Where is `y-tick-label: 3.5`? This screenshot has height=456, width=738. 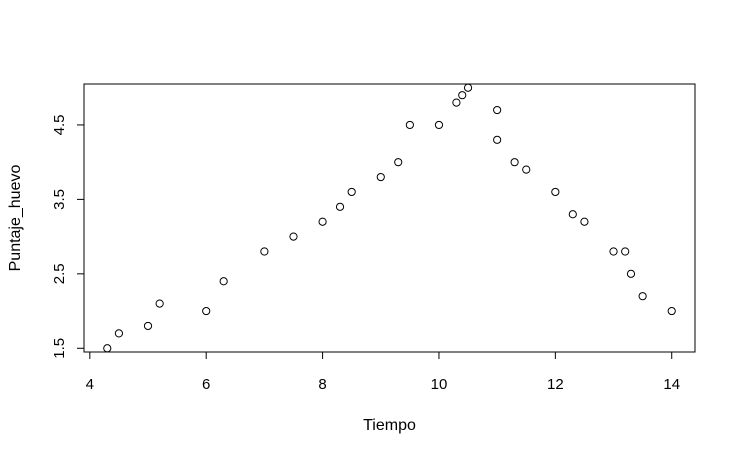
y-tick-label: 3.5 is located at coordinates (59, 199).